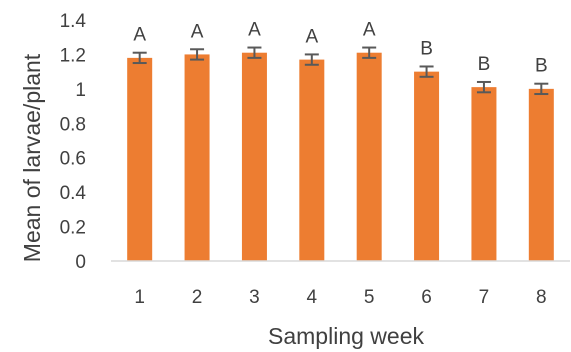  I want to click on x-tick-label: 1, so click(139, 297).